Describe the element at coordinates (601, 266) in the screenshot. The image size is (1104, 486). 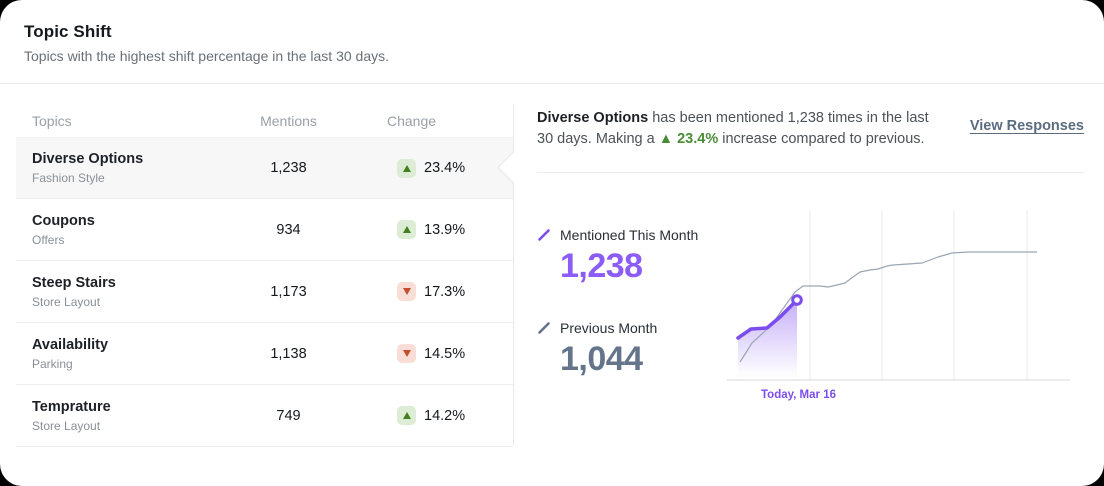
I see `stat-value-current: 1,238` at that location.